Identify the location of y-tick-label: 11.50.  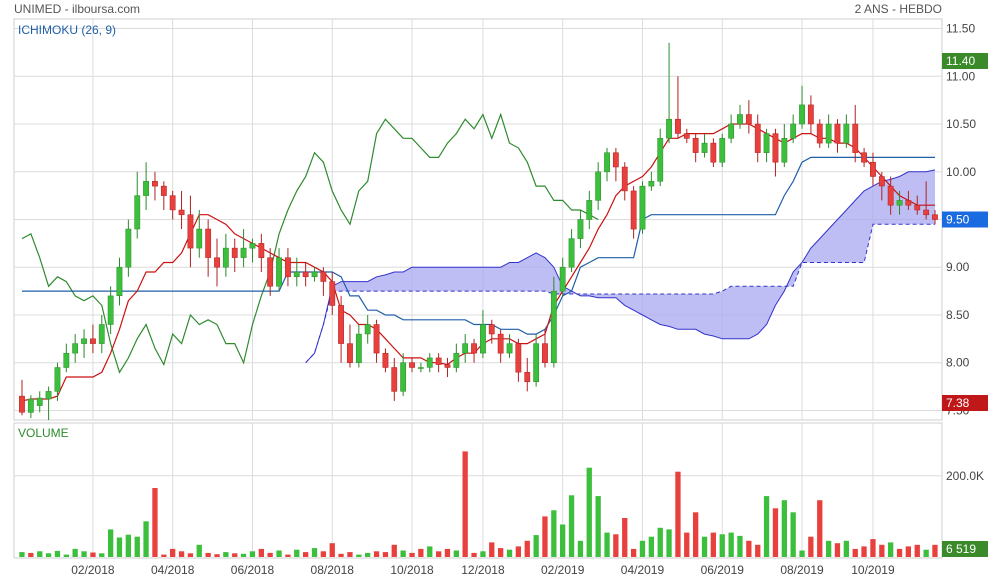
(960, 29).